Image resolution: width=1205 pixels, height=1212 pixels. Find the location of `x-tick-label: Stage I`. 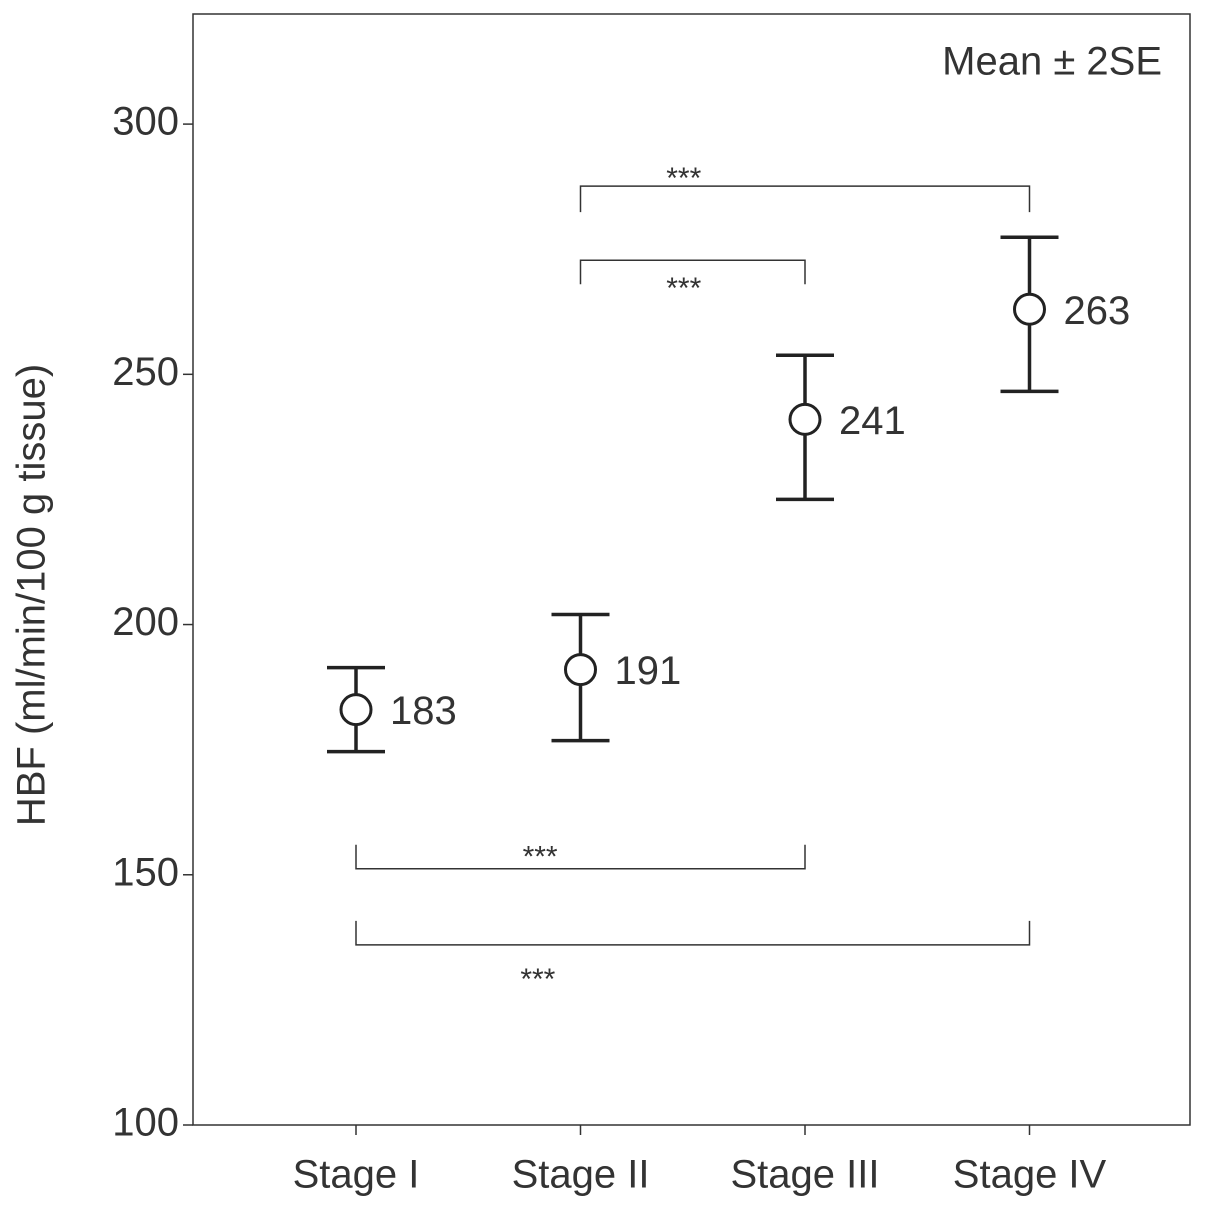

x-tick-label: Stage I is located at coordinates (356, 1175).